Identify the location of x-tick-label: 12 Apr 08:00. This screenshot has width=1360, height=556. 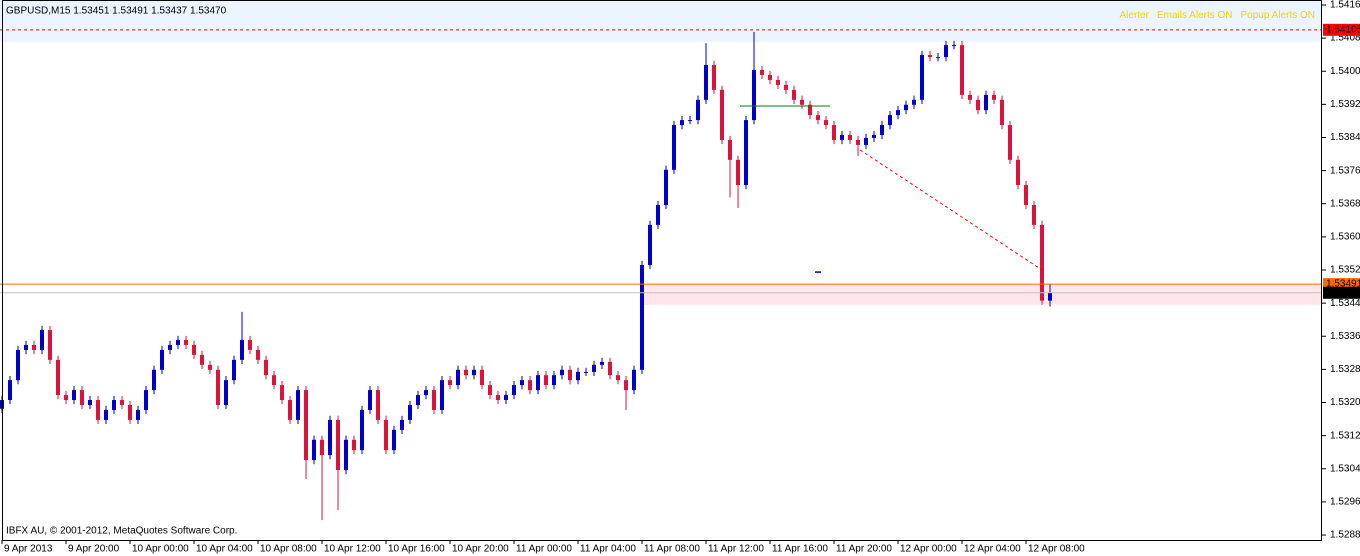
(1056, 549).